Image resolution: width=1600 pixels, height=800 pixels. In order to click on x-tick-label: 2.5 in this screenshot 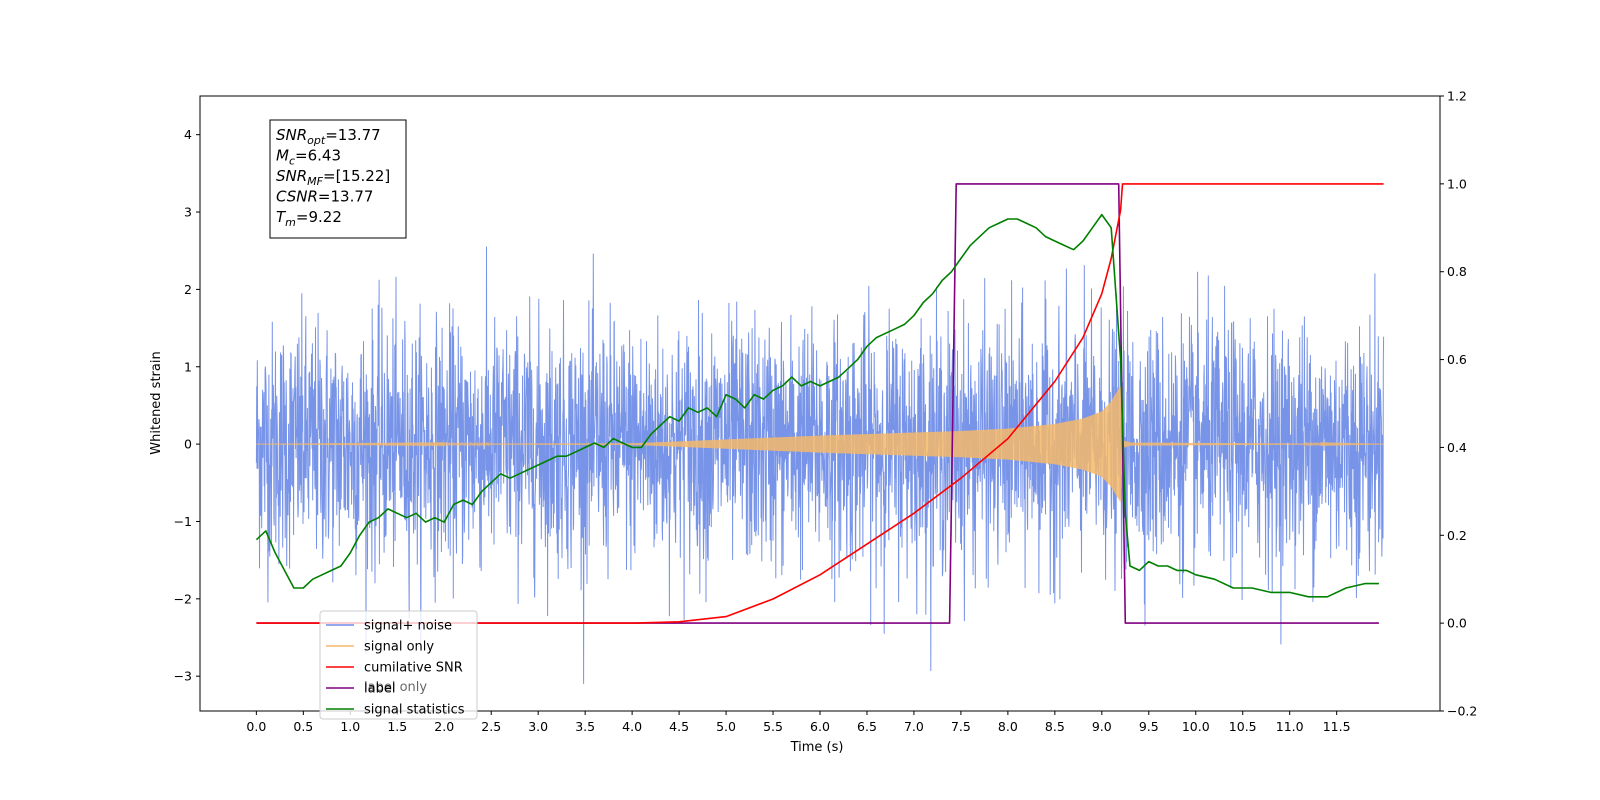, I will do `click(491, 726)`.